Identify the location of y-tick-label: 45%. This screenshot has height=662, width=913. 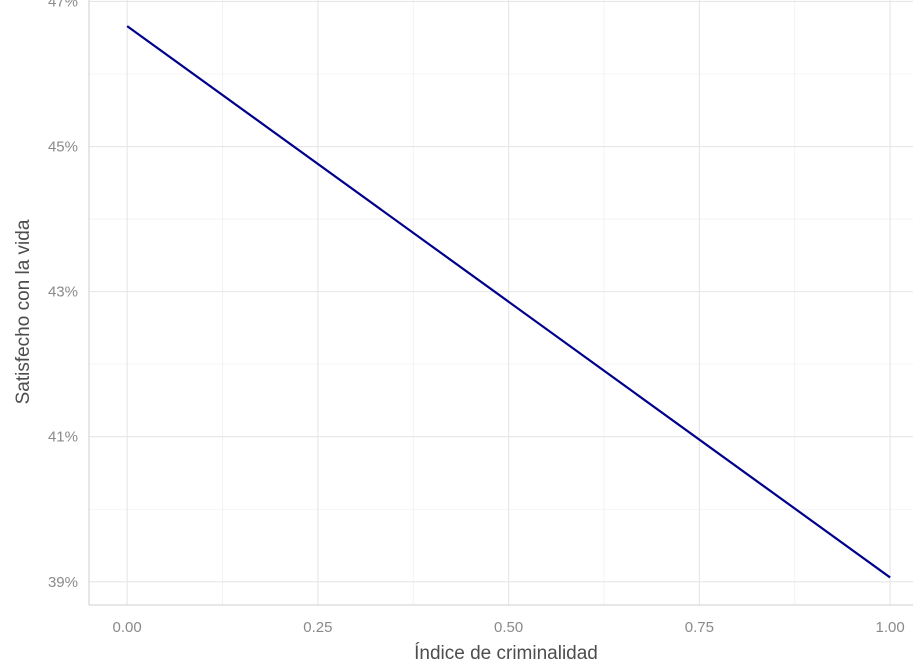
(63, 147).